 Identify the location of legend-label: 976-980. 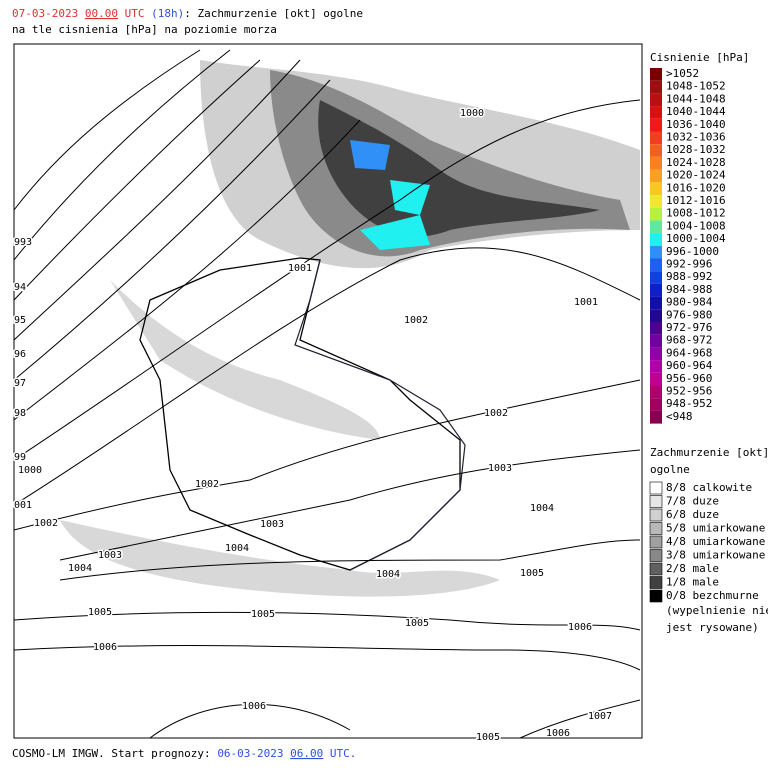
(689, 314).